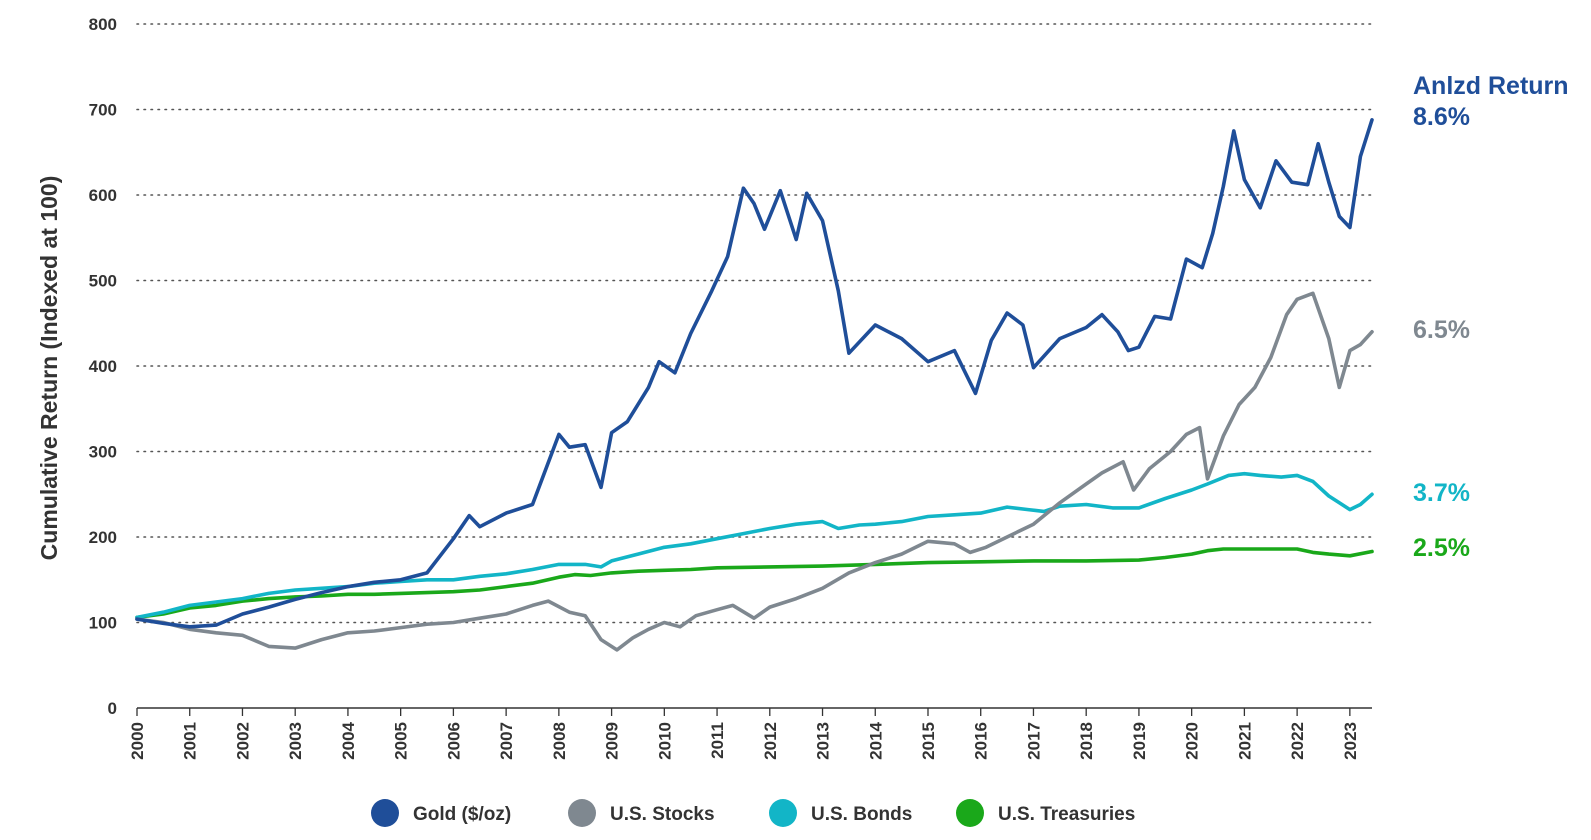  I want to click on y-tick-label: 100, so click(103, 623).